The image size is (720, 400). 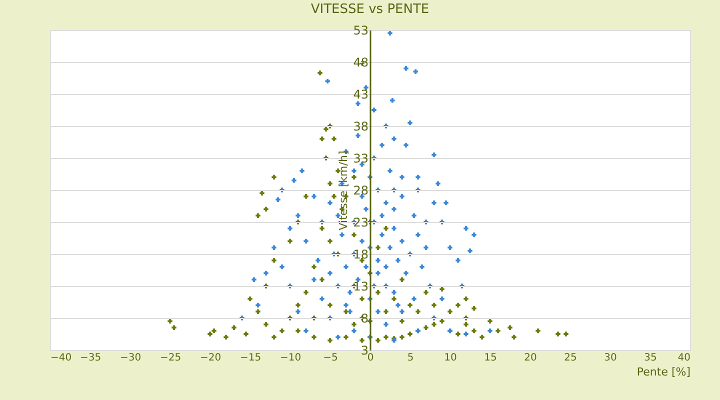 I want to click on y-tick-label: 18, so click(x=360, y=255).